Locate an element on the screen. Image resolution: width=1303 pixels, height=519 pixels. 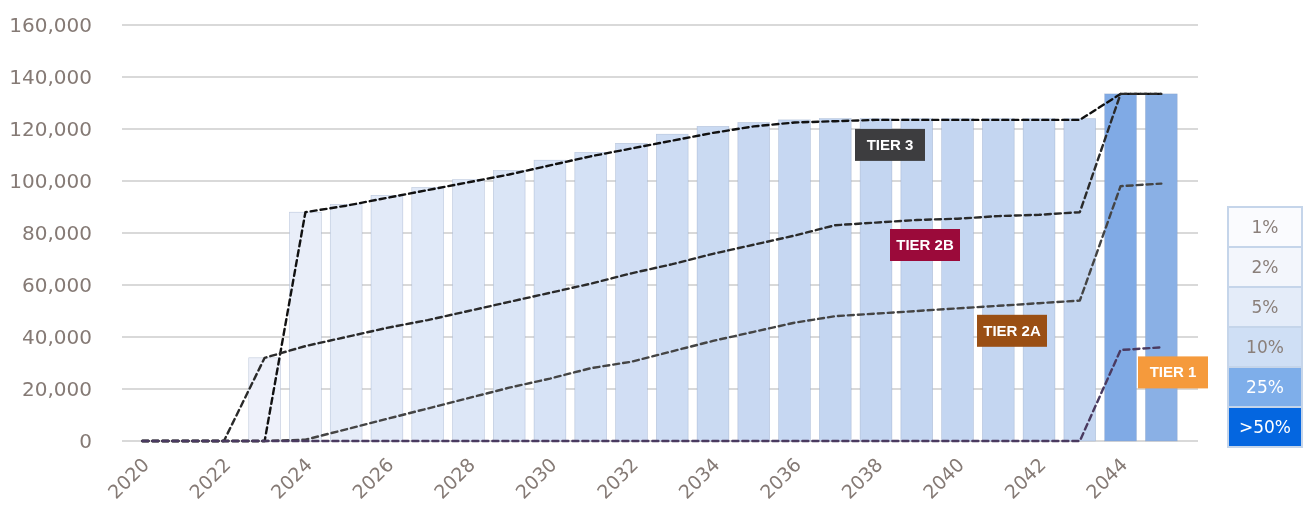
y-tick-label: 40,000 is located at coordinates (57, 337).